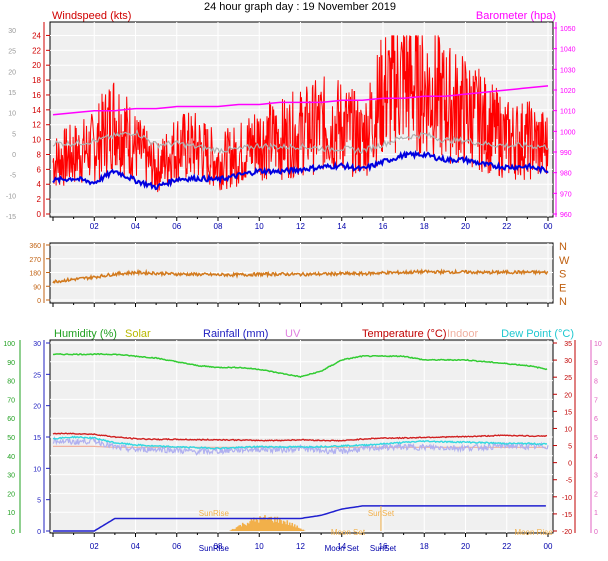  I want to click on rainfall-line, so click(299, 518).